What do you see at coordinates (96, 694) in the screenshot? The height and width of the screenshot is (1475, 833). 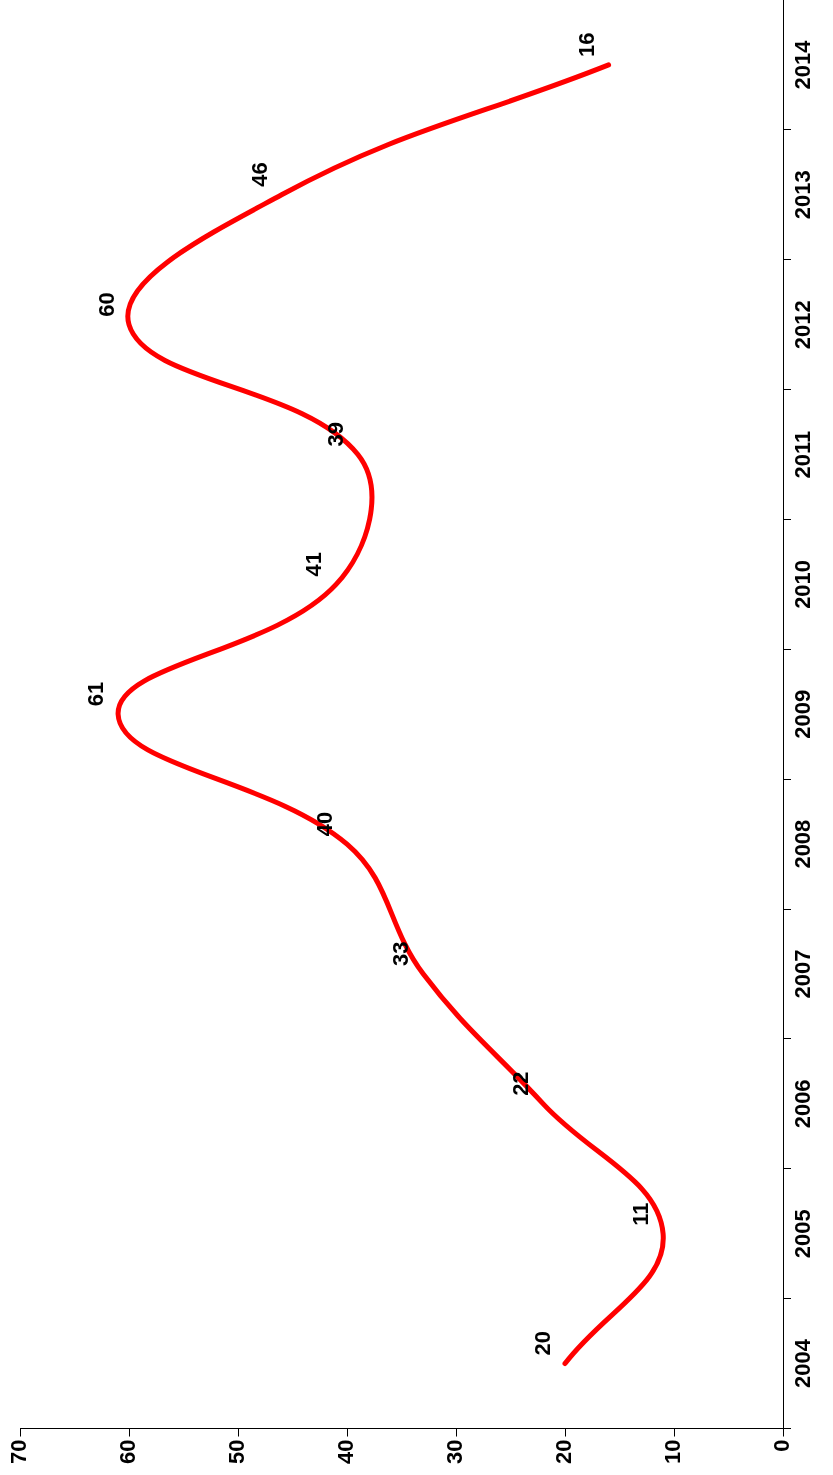 I see `data-label: 61` at bounding box center [96, 694].